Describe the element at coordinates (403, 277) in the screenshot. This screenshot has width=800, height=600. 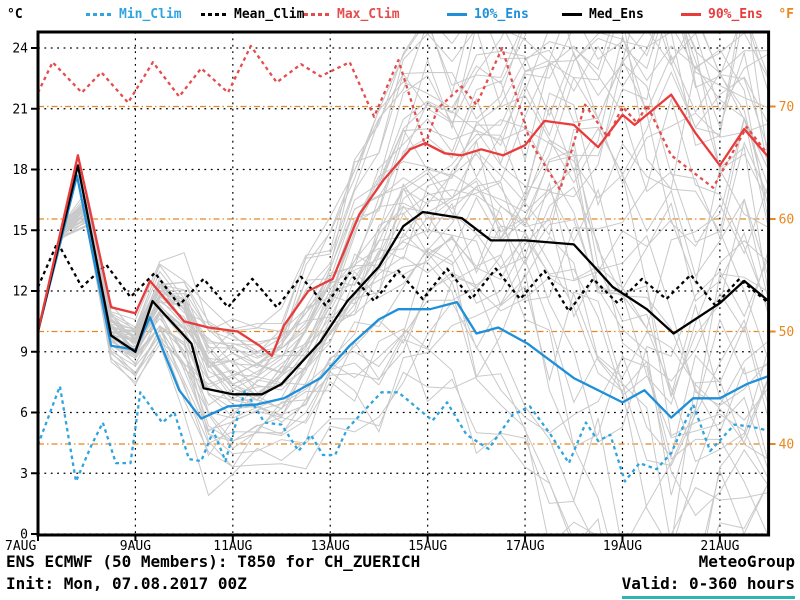
I see `series-line-mean-clim` at that location.